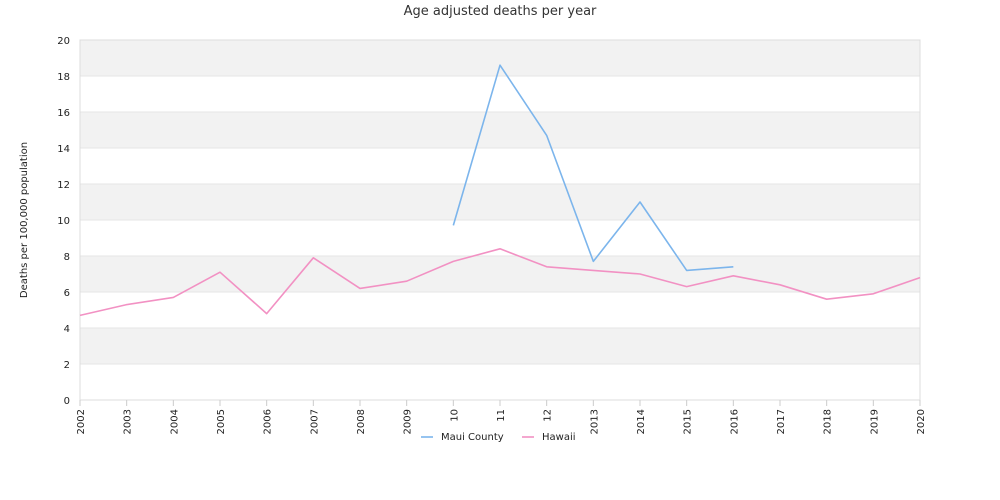 This screenshot has width=1000, height=500. What do you see at coordinates (408, 421) in the screenshot?
I see `x-tick-label: 2009` at bounding box center [408, 421].